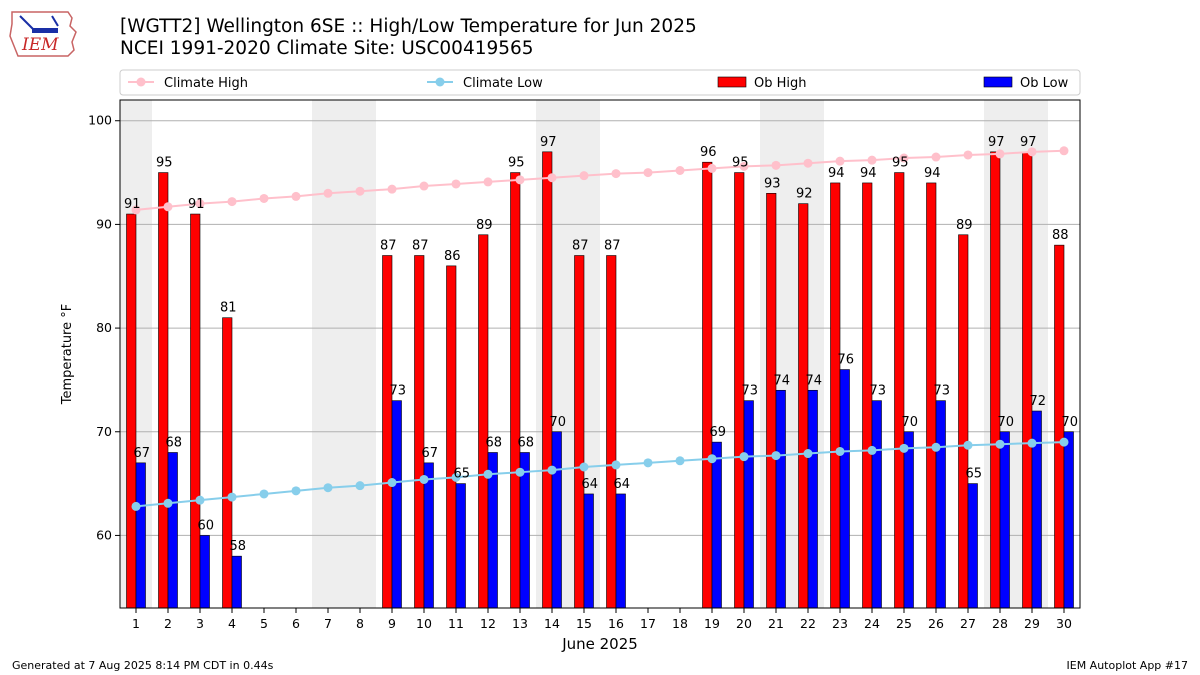 The height and width of the screenshot is (675, 1200). What do you see at coordinates (388, 246) in the screenshot?
I see `data-label-high: 87` at bounding box center [388, 246].